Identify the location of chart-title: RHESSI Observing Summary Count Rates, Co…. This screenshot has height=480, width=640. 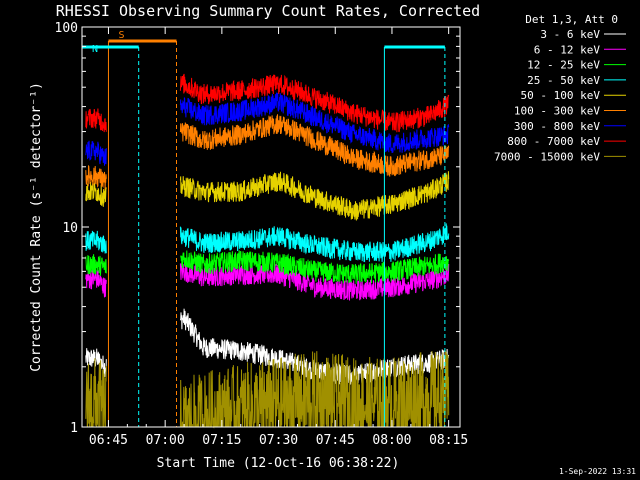
(268, 11).